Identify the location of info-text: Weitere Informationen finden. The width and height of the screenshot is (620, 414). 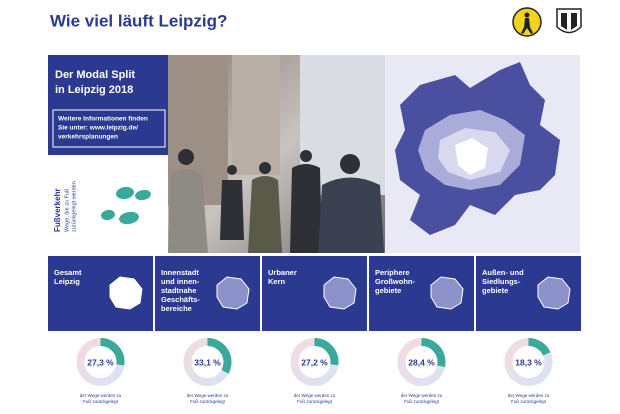
(103, 119).